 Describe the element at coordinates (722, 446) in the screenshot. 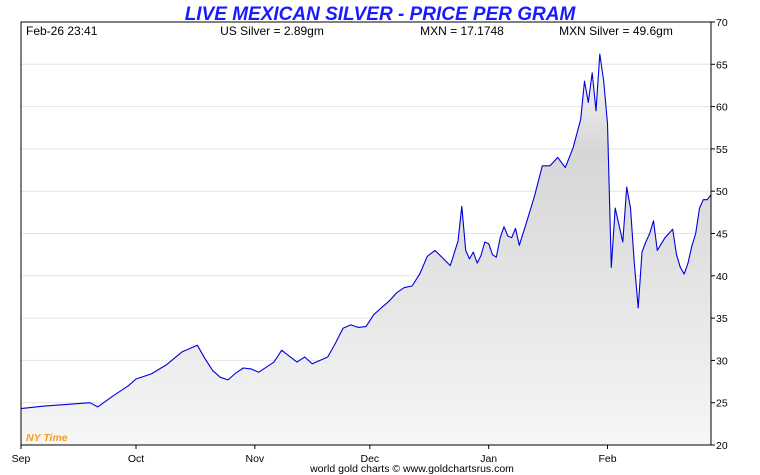

I see `y-tick-label: 20` at that location.